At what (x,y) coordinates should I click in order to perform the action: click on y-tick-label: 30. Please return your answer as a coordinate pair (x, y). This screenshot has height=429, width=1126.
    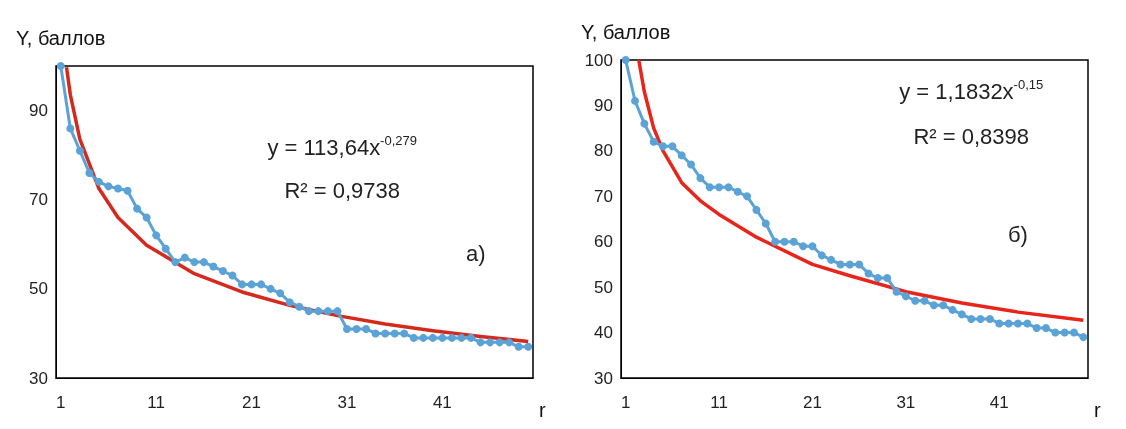
    Looking at the image, I should click on (603, 378).